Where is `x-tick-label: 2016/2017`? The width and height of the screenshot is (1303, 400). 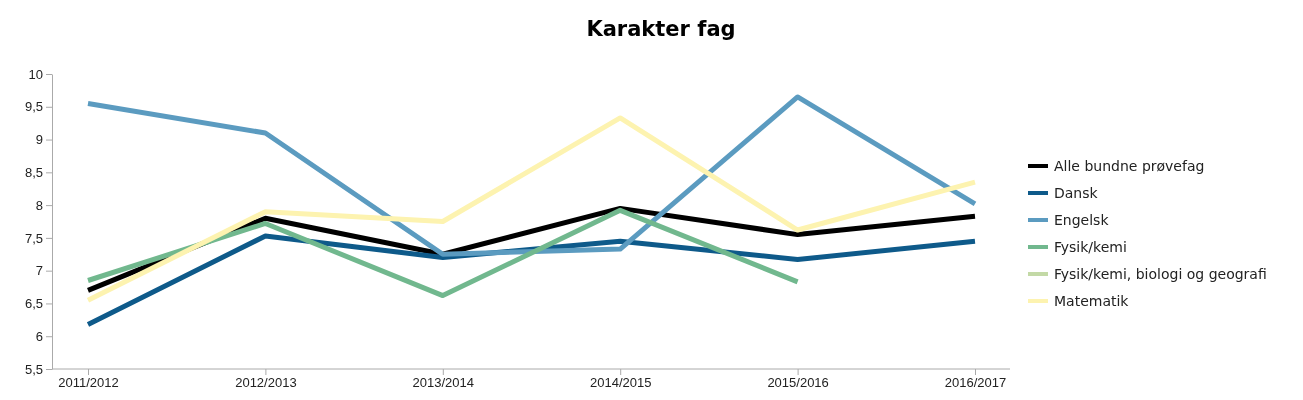 x-tick-label: 2016/2017 is located at coordinates (975, 383).